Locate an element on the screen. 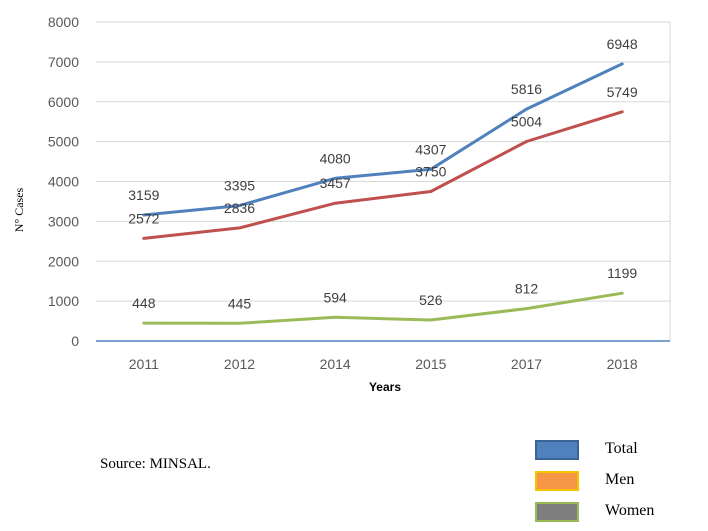 The height and width of the screenshot is (531, 708). data-label-men-2015: 3750 is located at coordinates (430, 171).